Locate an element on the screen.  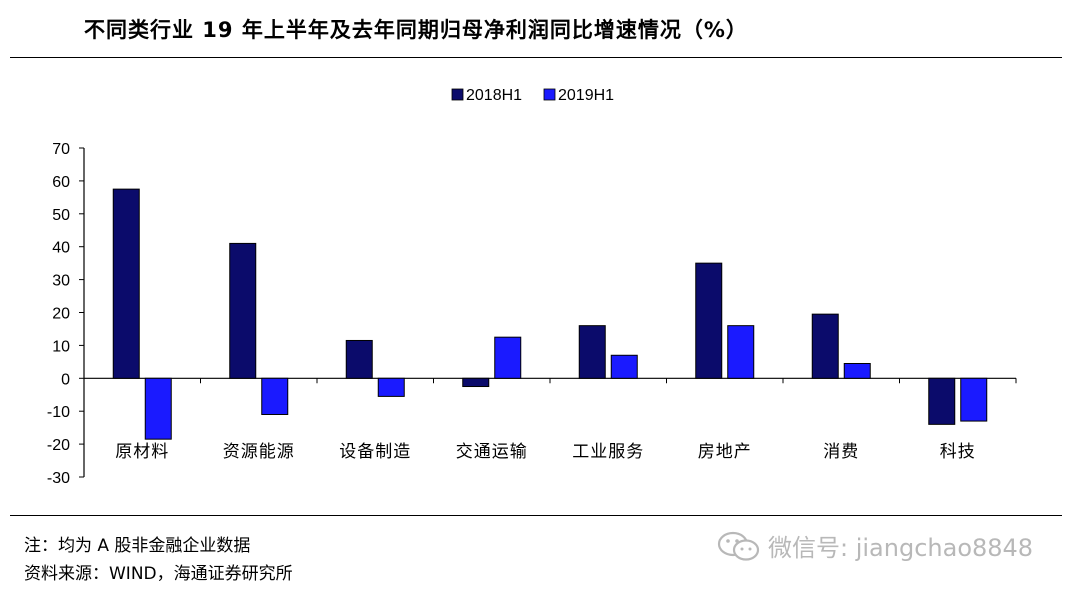
y-tick-label: 10 is located at coordinates (61, 346).